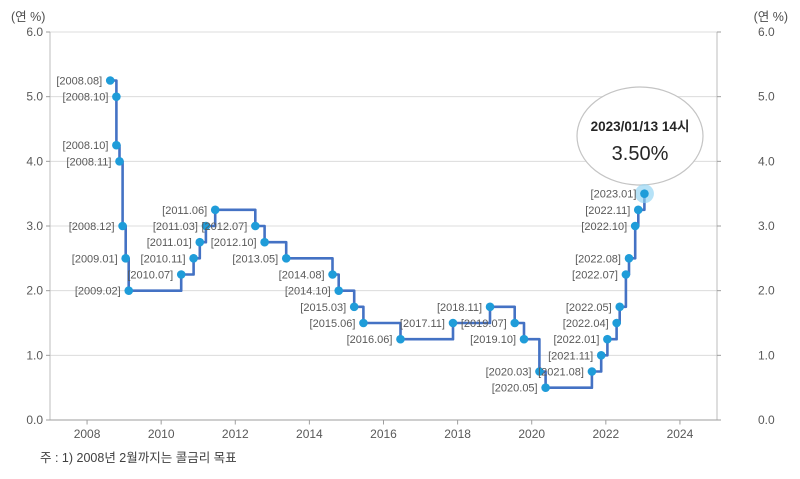  Describe the element at coordinates (531, 434) in the screenshot. I see `x-tick-label: 2020` at that location.